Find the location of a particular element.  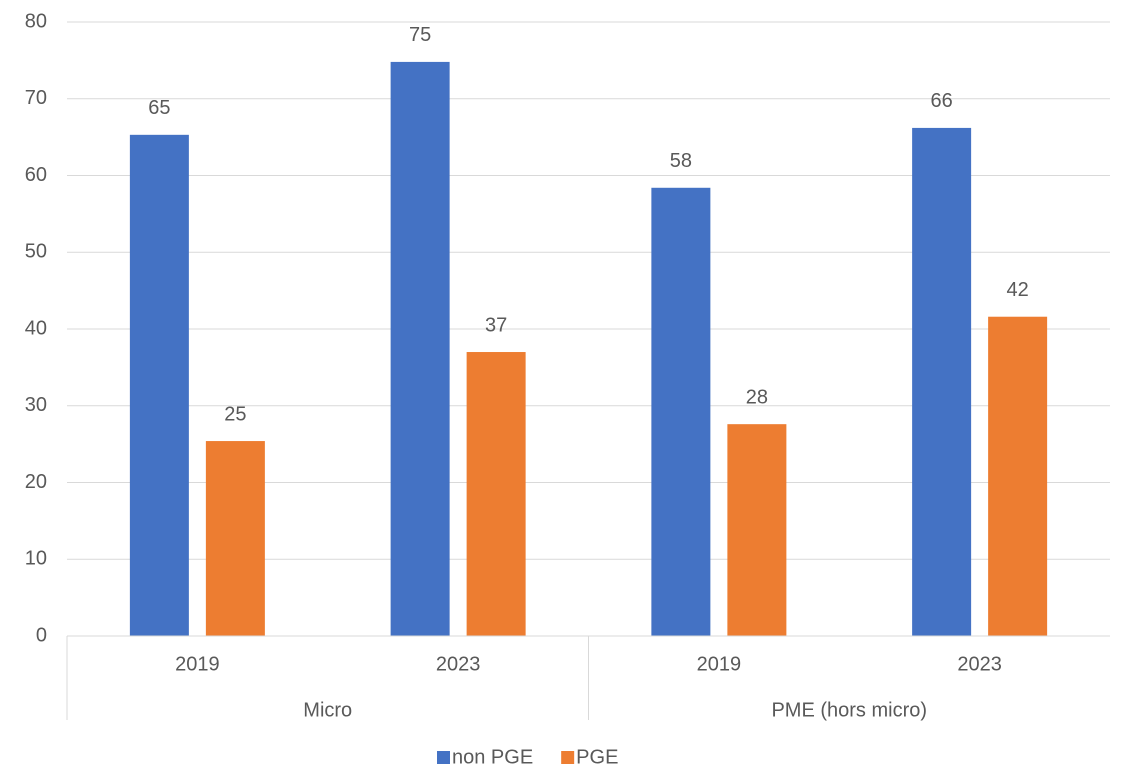

data-label: 28 is located at coordinates (757, 397).